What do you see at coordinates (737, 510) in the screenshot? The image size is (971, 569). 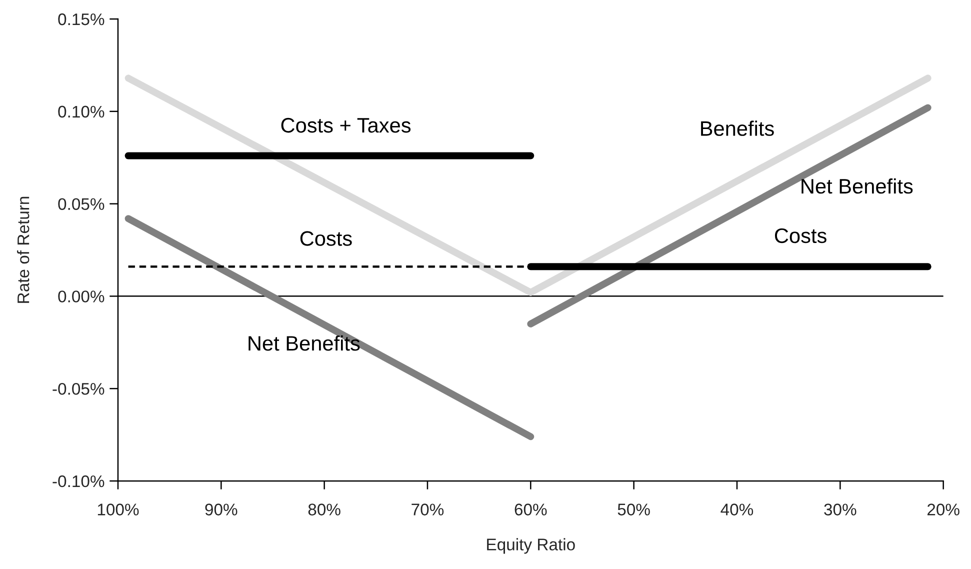 I see `x-tick-label: 40%` at bounding box center [737, 510].